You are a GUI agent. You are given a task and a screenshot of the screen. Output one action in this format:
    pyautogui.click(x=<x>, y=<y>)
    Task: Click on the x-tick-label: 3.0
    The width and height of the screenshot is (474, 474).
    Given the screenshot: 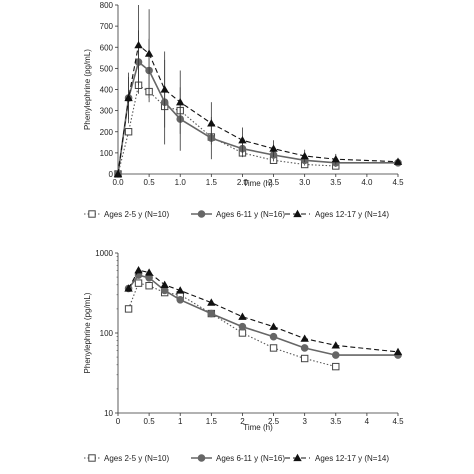 What is the action you would take?
    pyautogui.click(x=305, y=182)
    